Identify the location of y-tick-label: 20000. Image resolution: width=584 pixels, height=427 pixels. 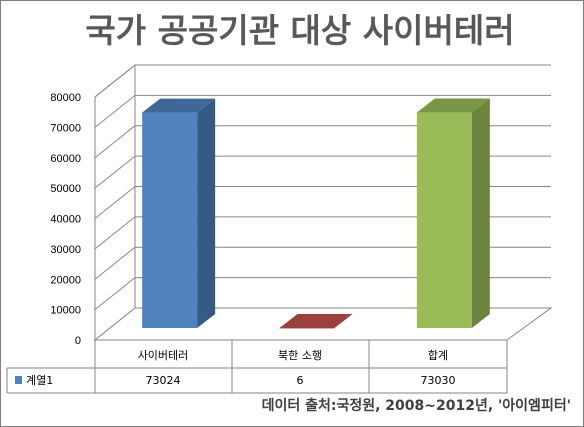
(65, 280).